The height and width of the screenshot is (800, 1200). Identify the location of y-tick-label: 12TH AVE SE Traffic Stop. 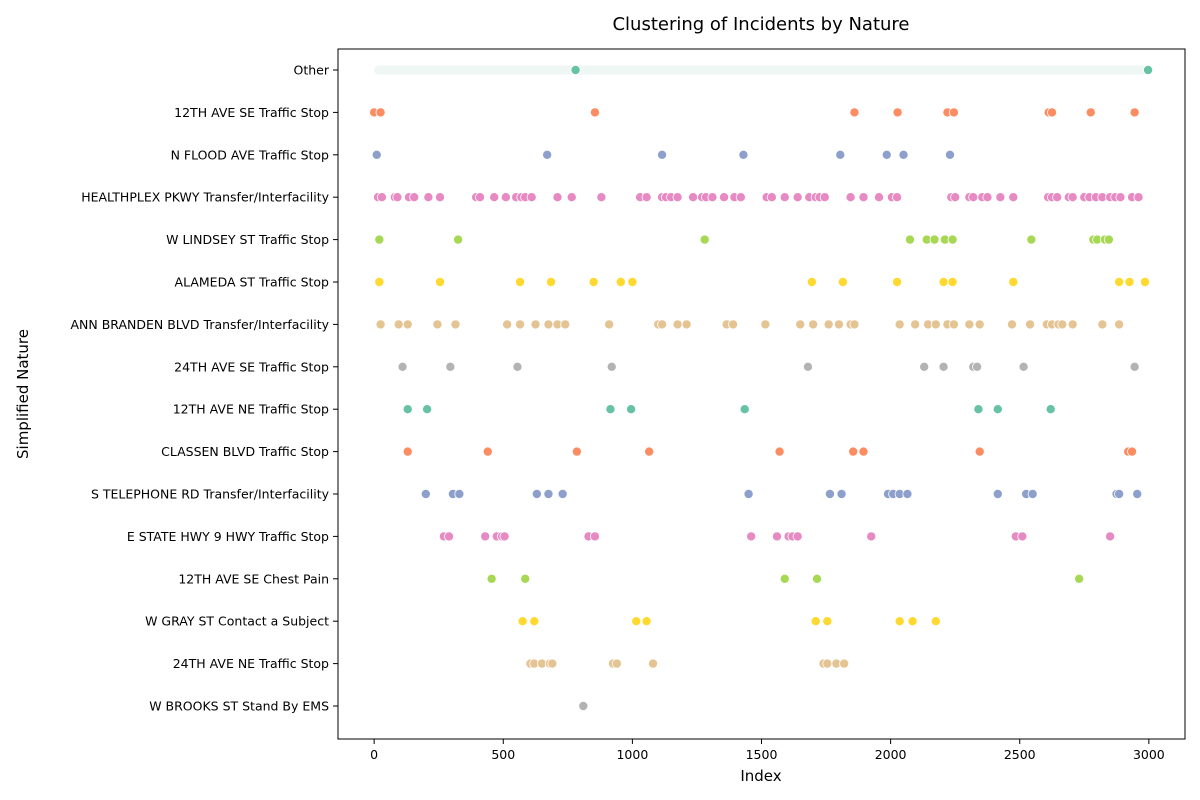
(251, 112).